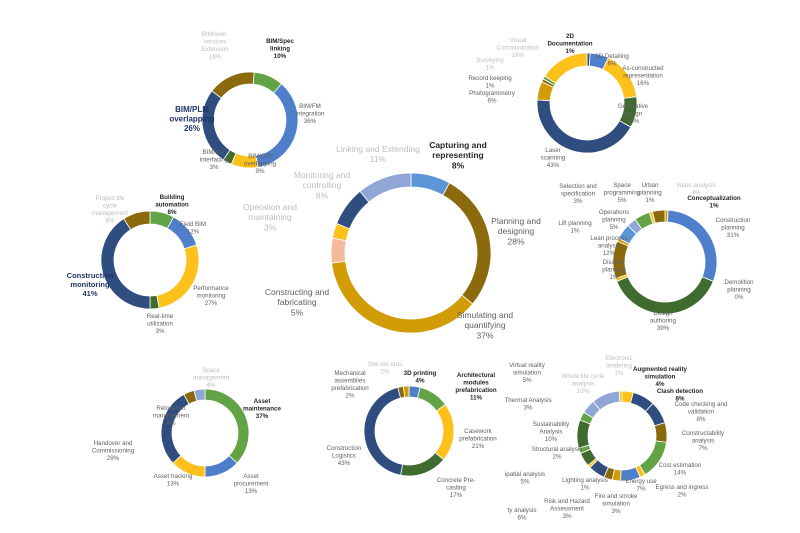  I want to click on label-structural-analysis: Structural analysis 2%, so click(557, 453).